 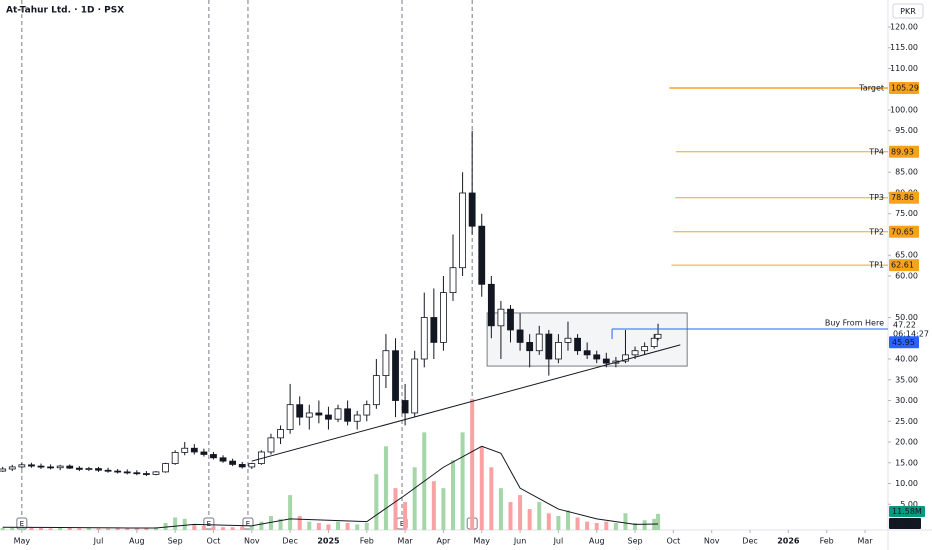 I want to click on y-tick-label: 100.00, so click(x=904, y=109).